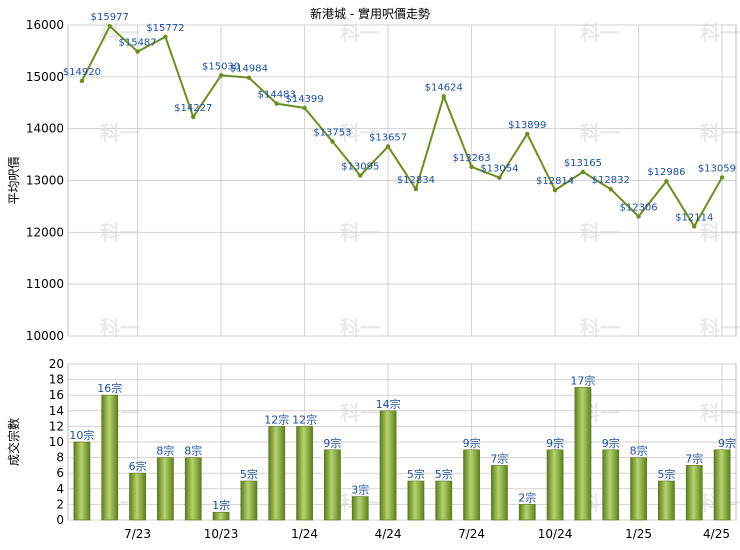  I want to click on bar-y-tick-label: 8, so click(60, 458).